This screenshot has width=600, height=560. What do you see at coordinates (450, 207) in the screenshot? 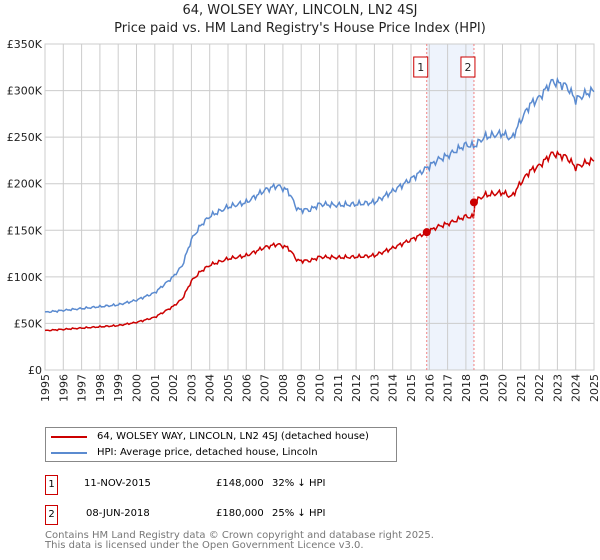
I see `sale-period-shade` at bounding box center [450, 207].